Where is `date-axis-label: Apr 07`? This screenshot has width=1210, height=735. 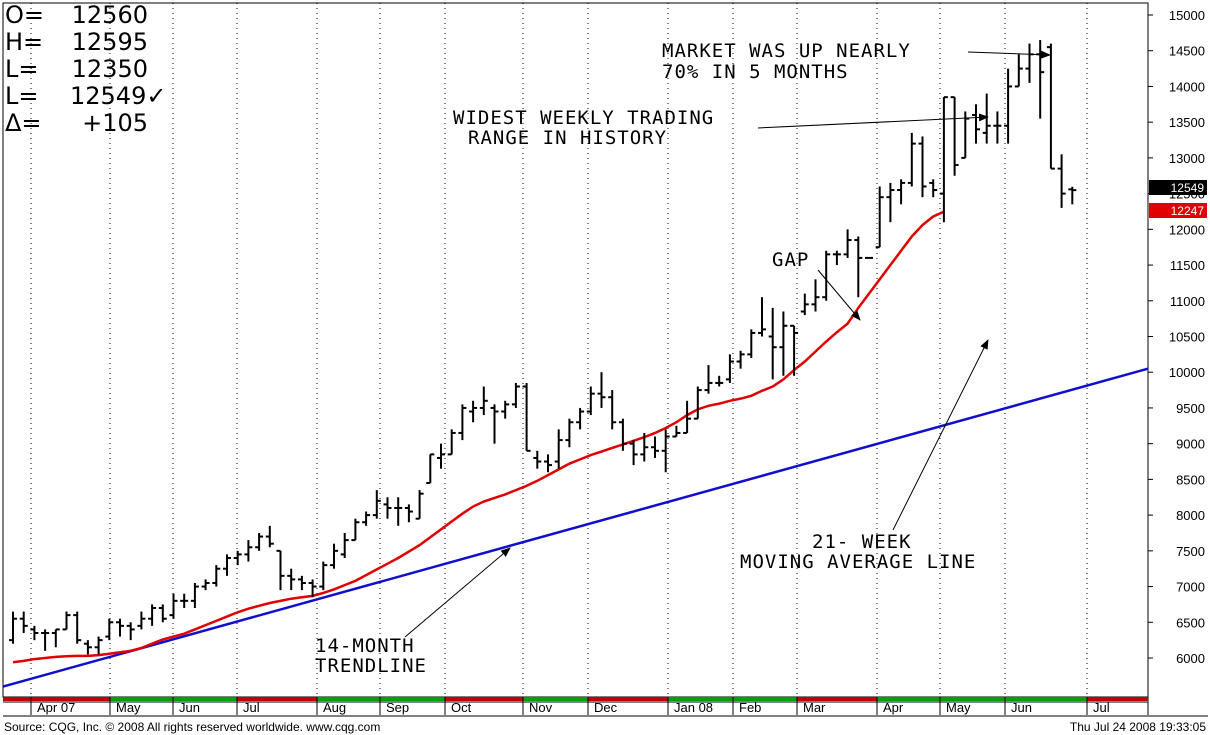
date-axis-label: Apr 07 is located at coordinates (56, 707).